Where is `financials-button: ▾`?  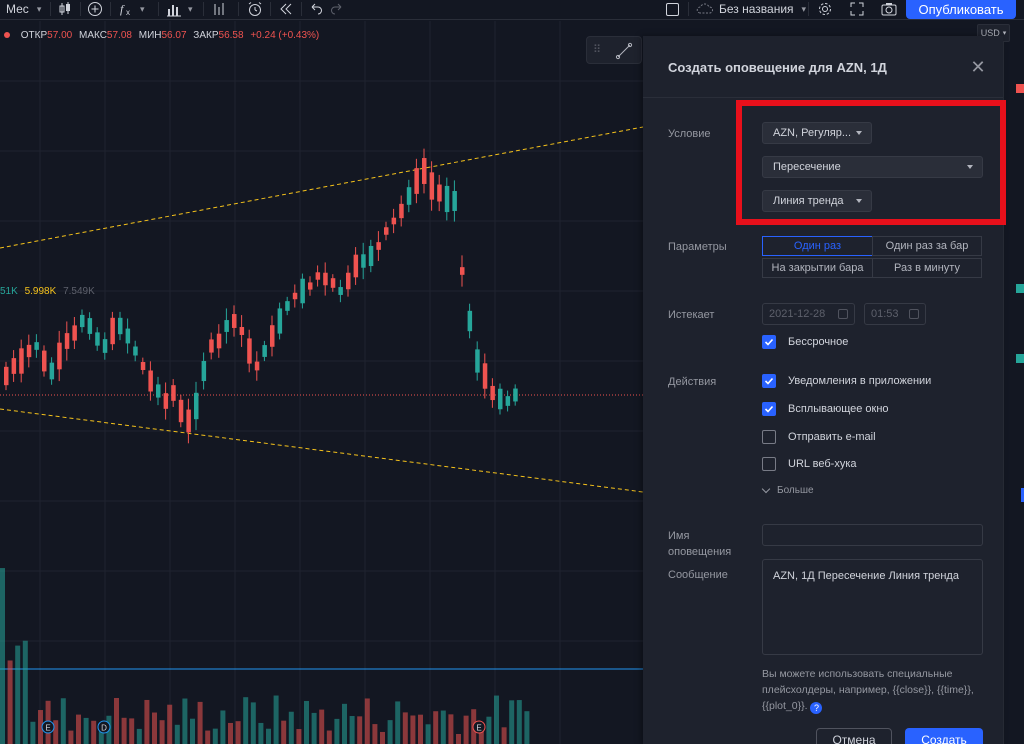
financials-button: ▾ is located at coordinates (179, 9).